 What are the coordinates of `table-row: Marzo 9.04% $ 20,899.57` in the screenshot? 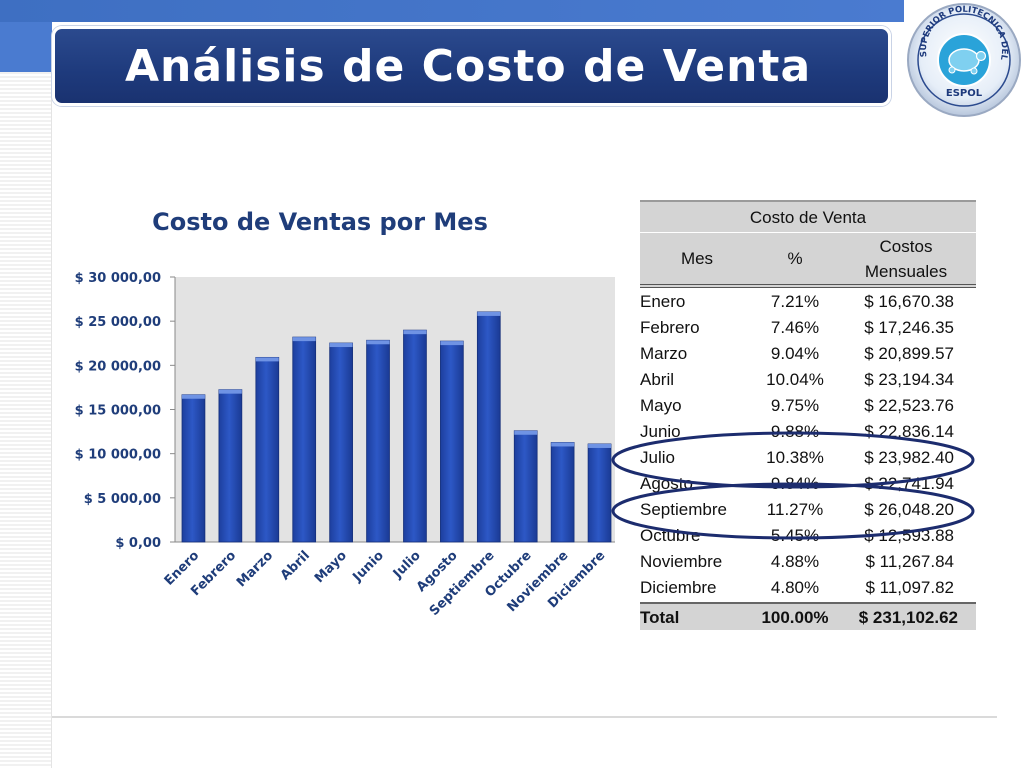 It's located at (808, 354).